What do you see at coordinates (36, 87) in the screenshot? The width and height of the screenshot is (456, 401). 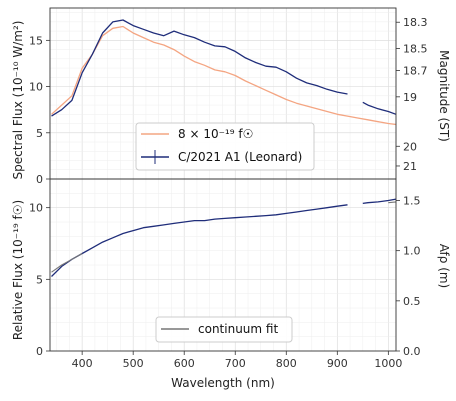 I see `top-y-tick-label: 10` at bounding box center [36, 87].